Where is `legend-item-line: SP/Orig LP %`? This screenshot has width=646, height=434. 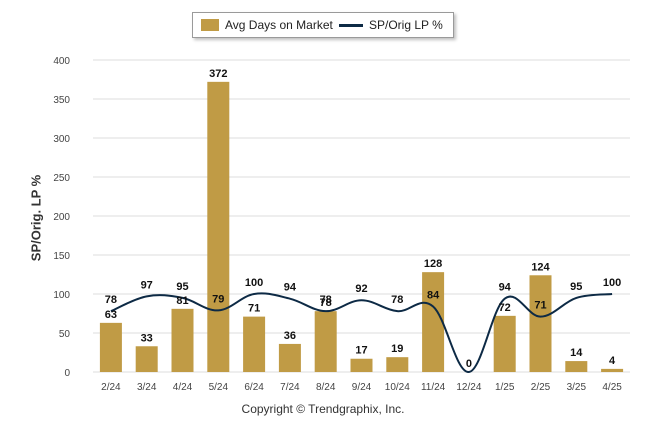 legend-item-line: SP/Orig LP % is located at coordinates (391, 25).